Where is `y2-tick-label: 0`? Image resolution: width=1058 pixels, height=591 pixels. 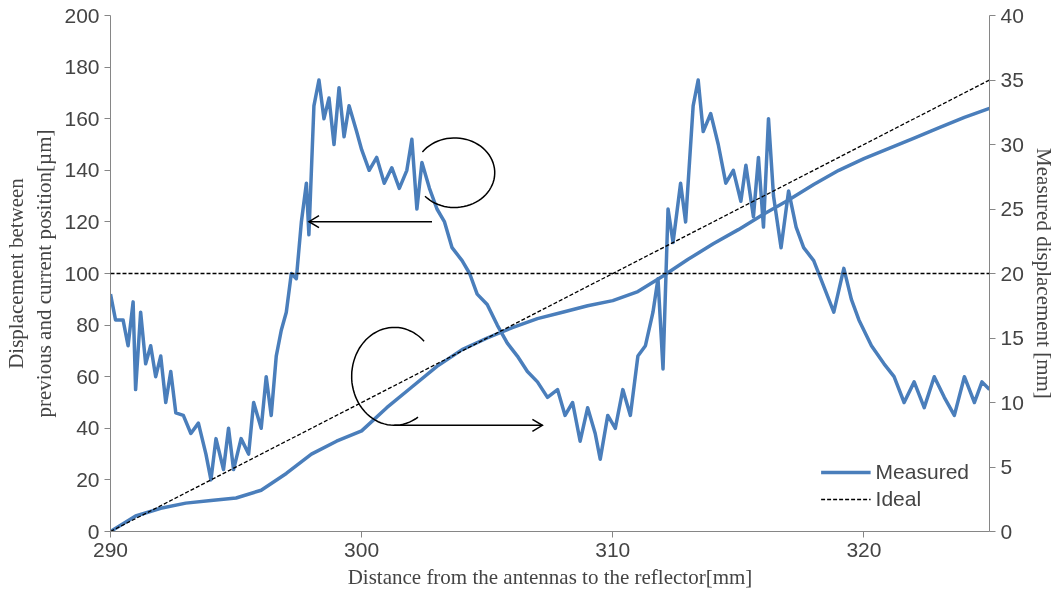
y2-tick-label: 0 is located at coordinates (1006, 531).